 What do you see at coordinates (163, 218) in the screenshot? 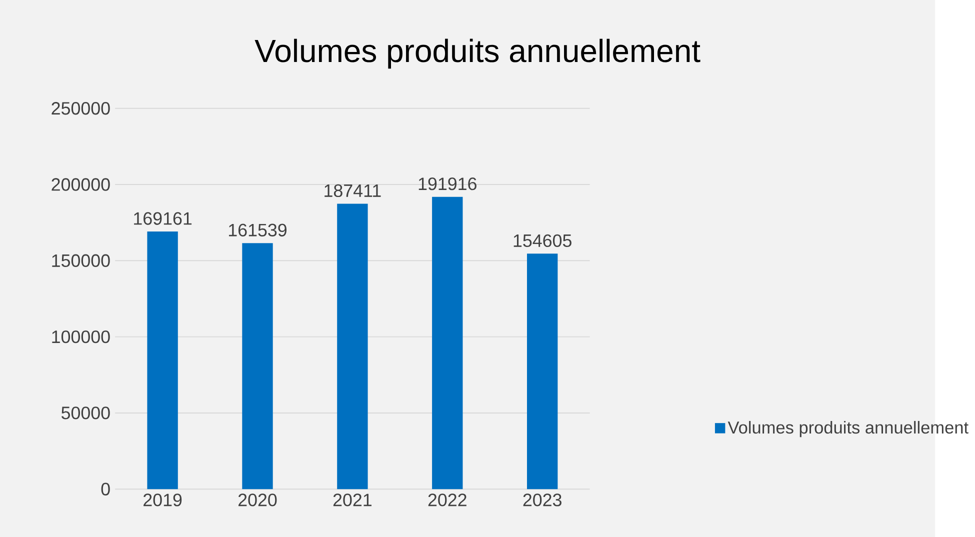
I see `data-label: 169161` at bounding box center [163, 218].